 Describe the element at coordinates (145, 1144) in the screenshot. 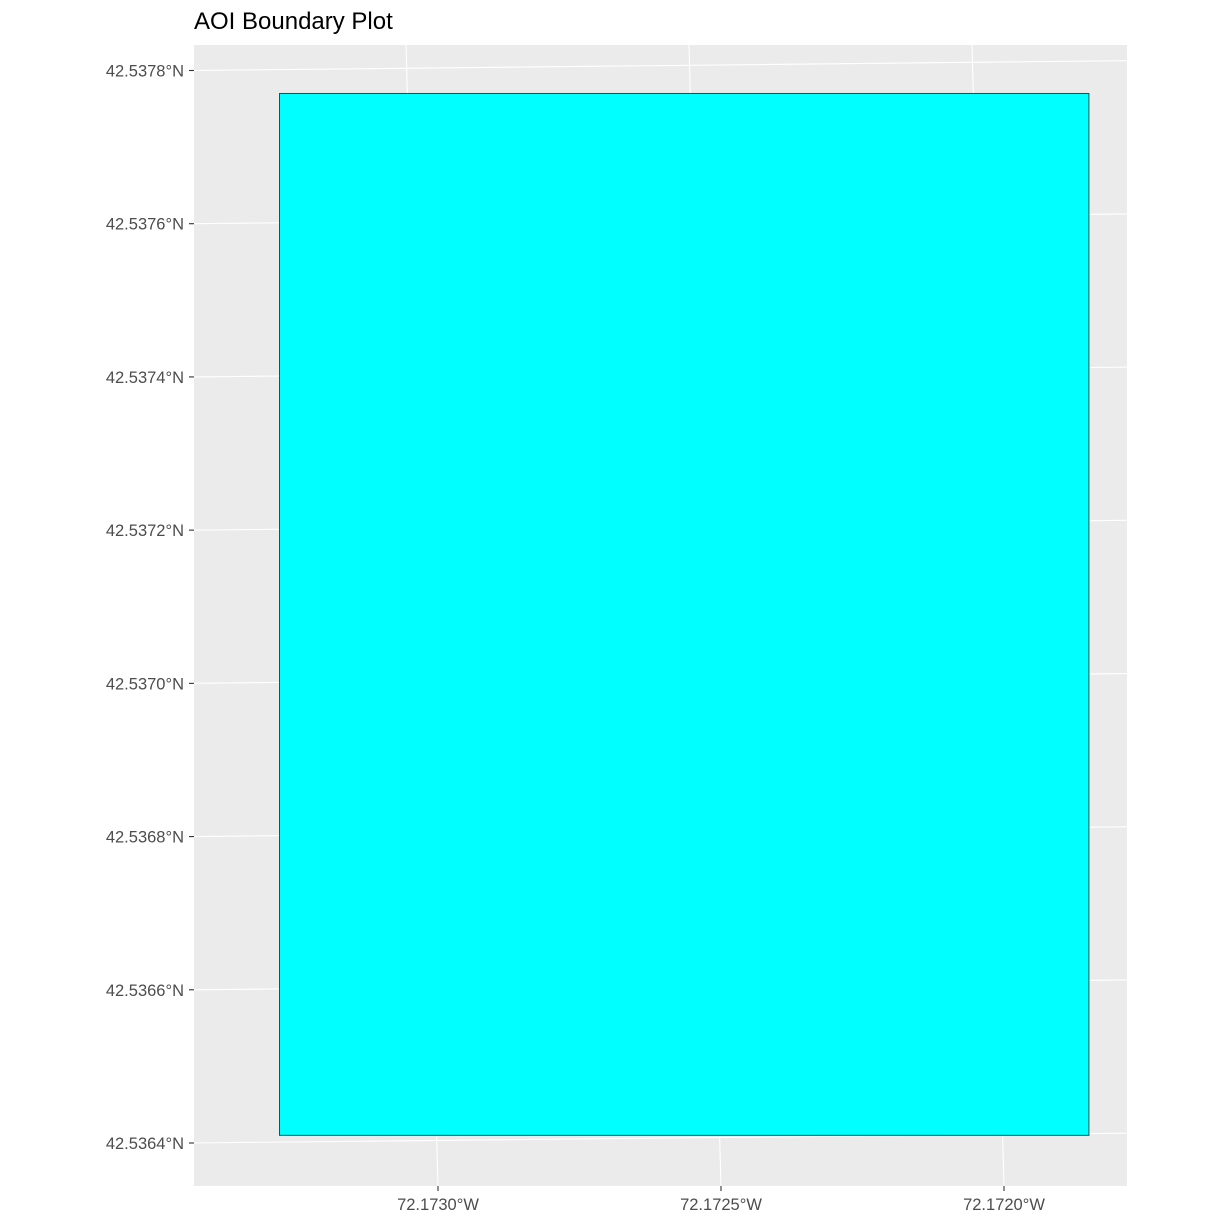

I see `y-tick-label-0: 42.5364°N` at that location.